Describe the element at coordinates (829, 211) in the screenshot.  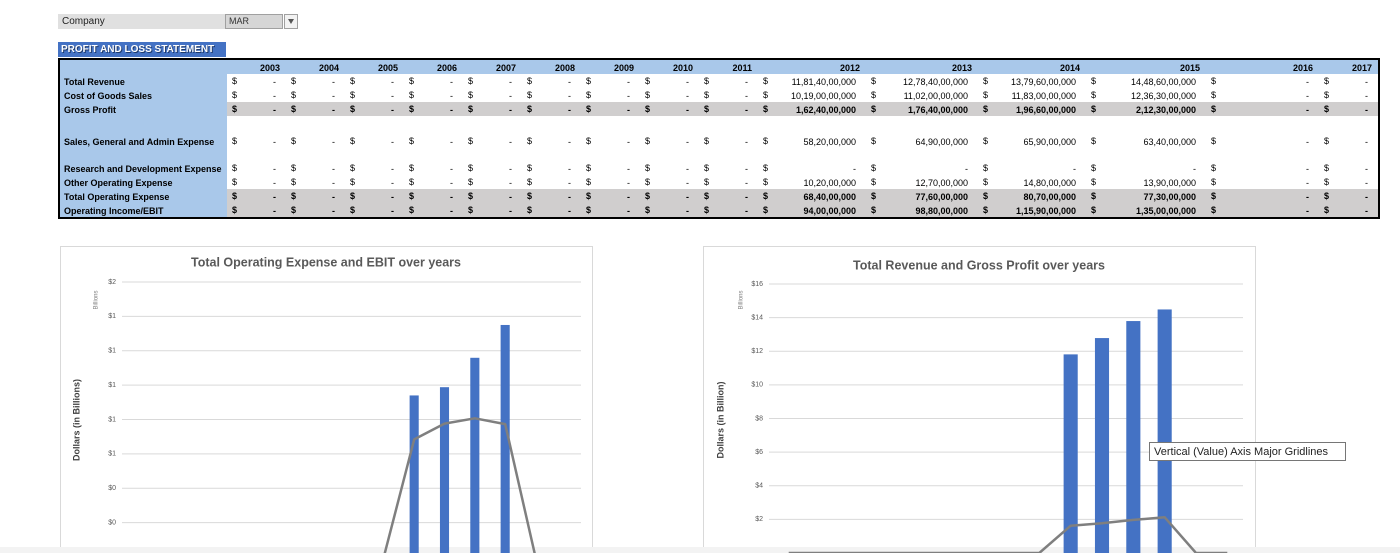
I see `cell-value: 94,00,00,000` at that location.